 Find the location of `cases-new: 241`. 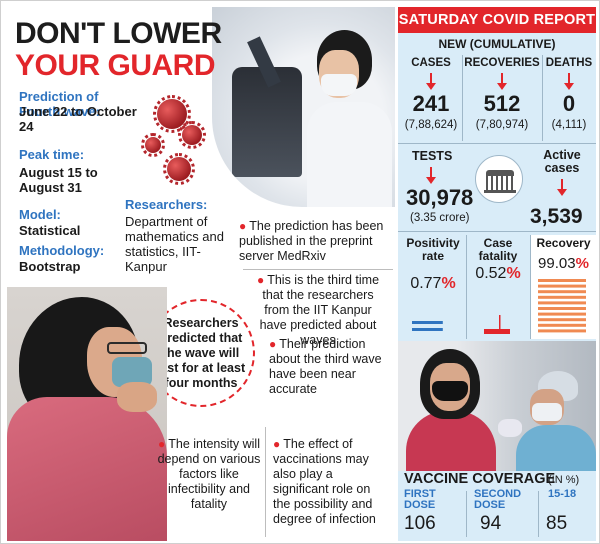

cases-new: 241 is located at coordinates (431, 103).